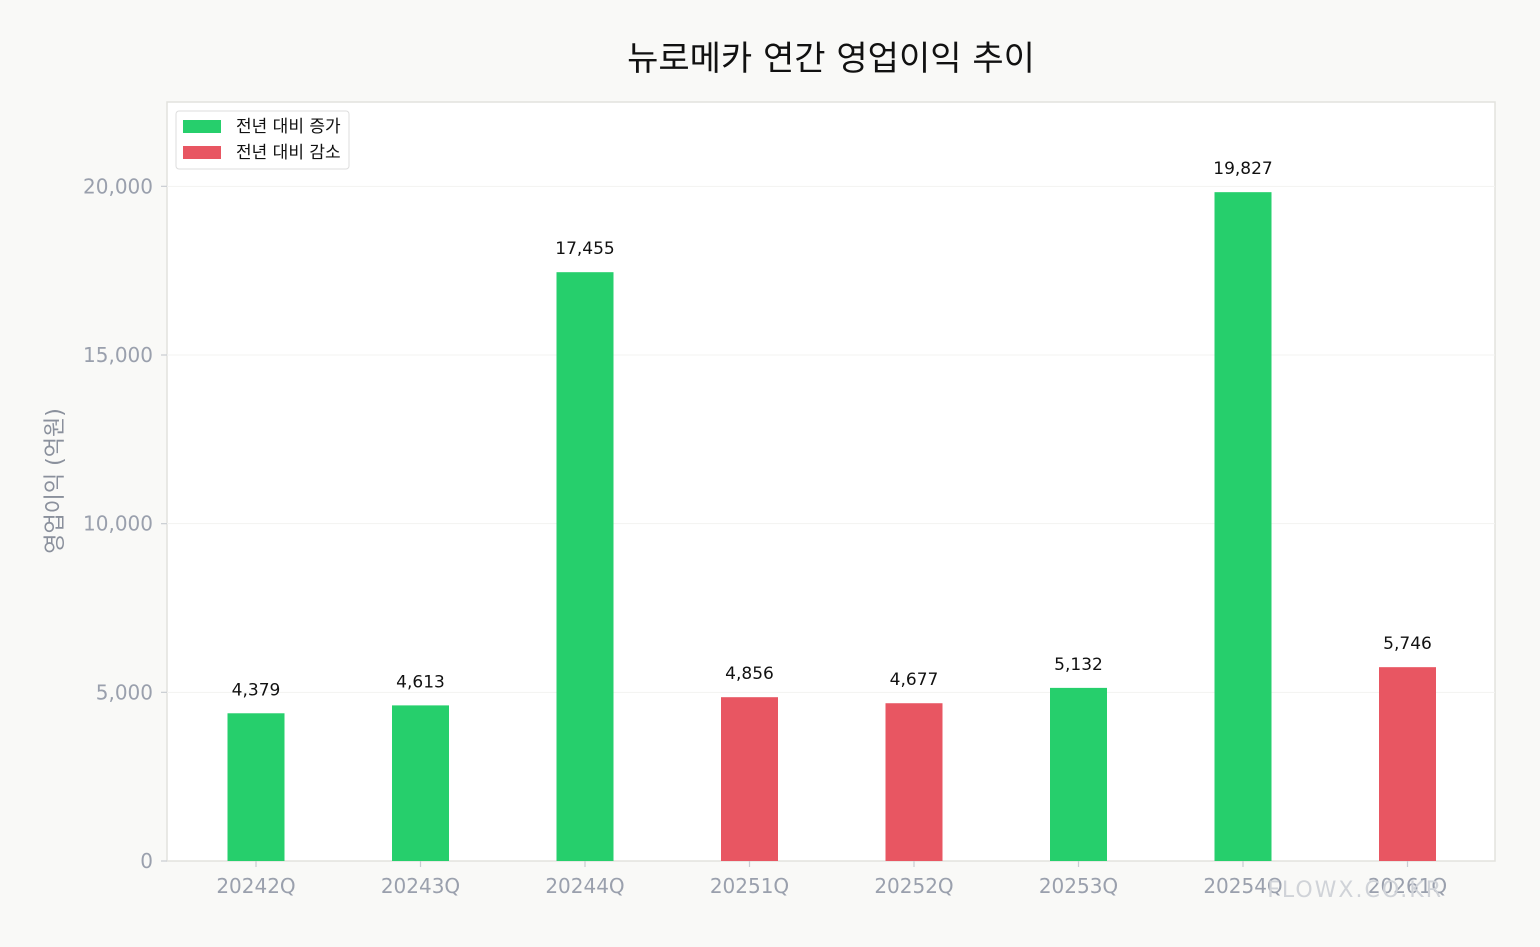 The width and height of the screenshot is (1540, 947). What do you see at coordinates (288, 127) in the screenshot?
I see `legend-label: 전년 대비 증가` at bounding box center [288, 127].